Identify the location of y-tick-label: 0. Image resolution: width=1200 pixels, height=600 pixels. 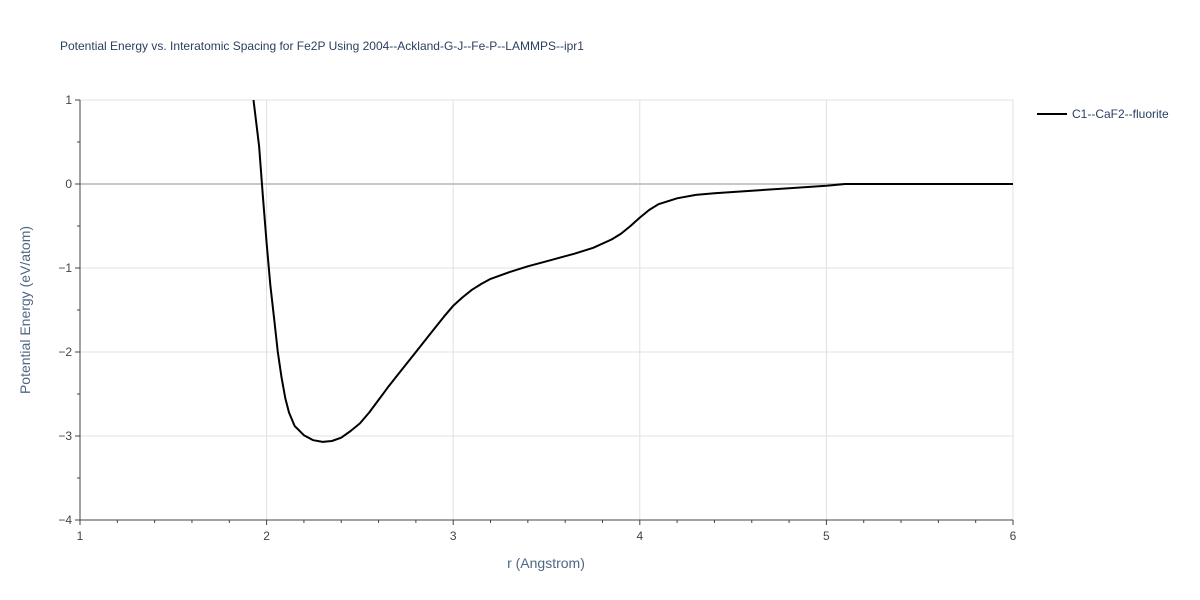
(68, 184).